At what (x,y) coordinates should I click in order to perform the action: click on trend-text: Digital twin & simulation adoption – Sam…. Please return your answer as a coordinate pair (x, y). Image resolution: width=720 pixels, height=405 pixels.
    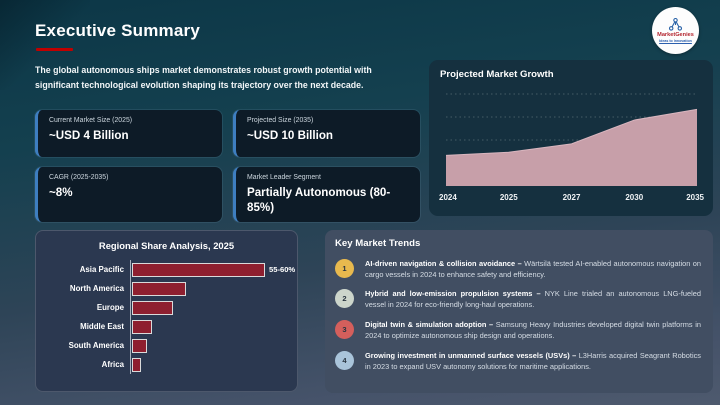
    Looking at the image, I should click on (533, 330).